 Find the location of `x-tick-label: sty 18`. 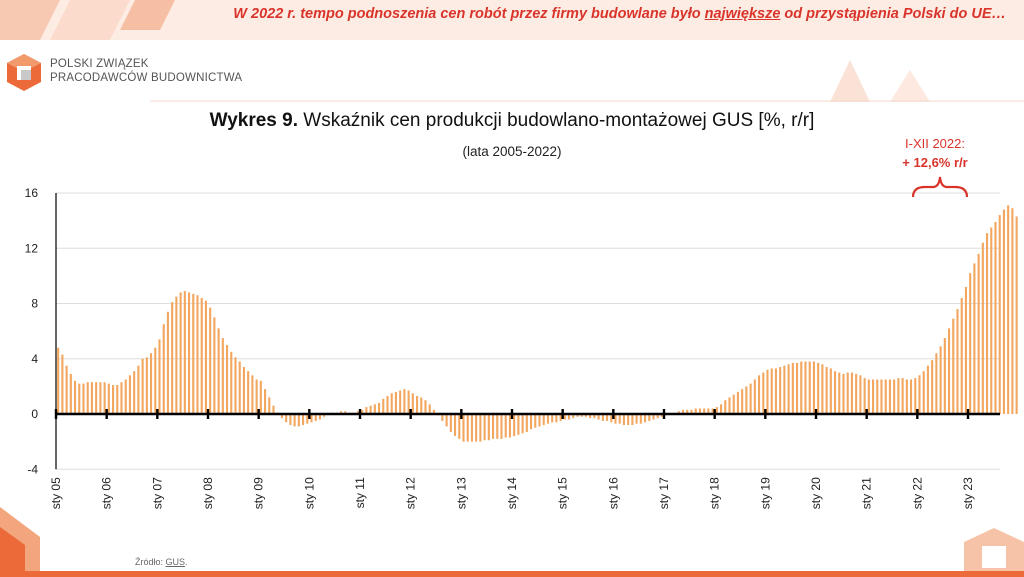

x-tick-label: sty 18 is located at coordinates (715, 493).